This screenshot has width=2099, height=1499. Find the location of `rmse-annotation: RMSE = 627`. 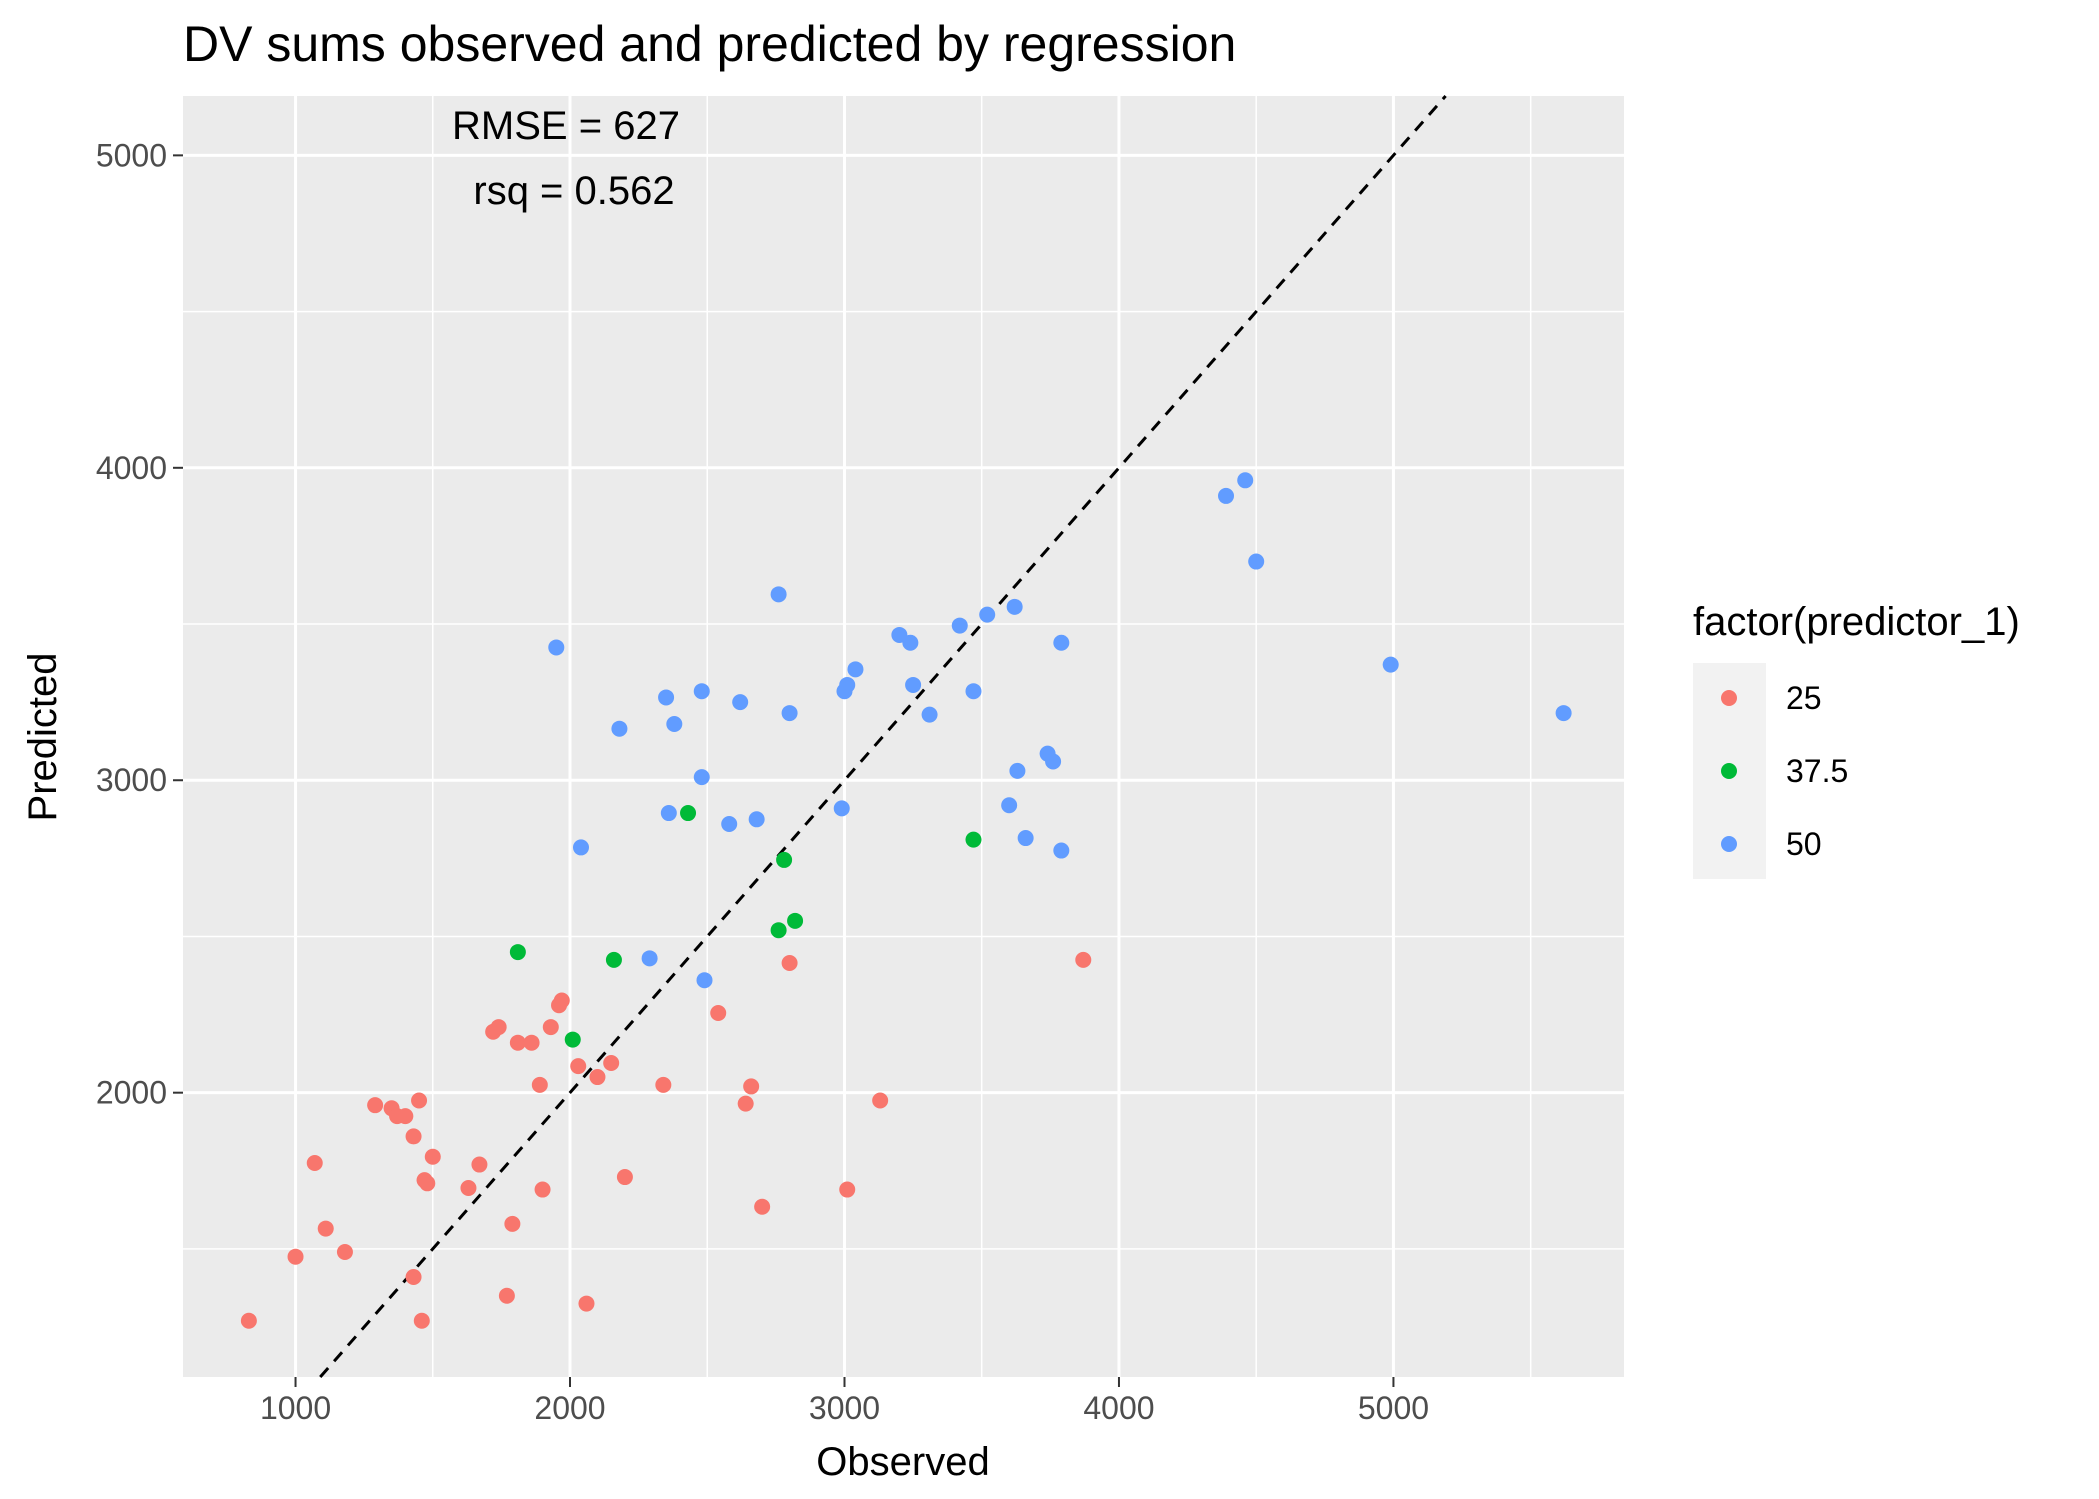

rmse-annotation: RMSE = 627 is located at coordinates (566, 126).